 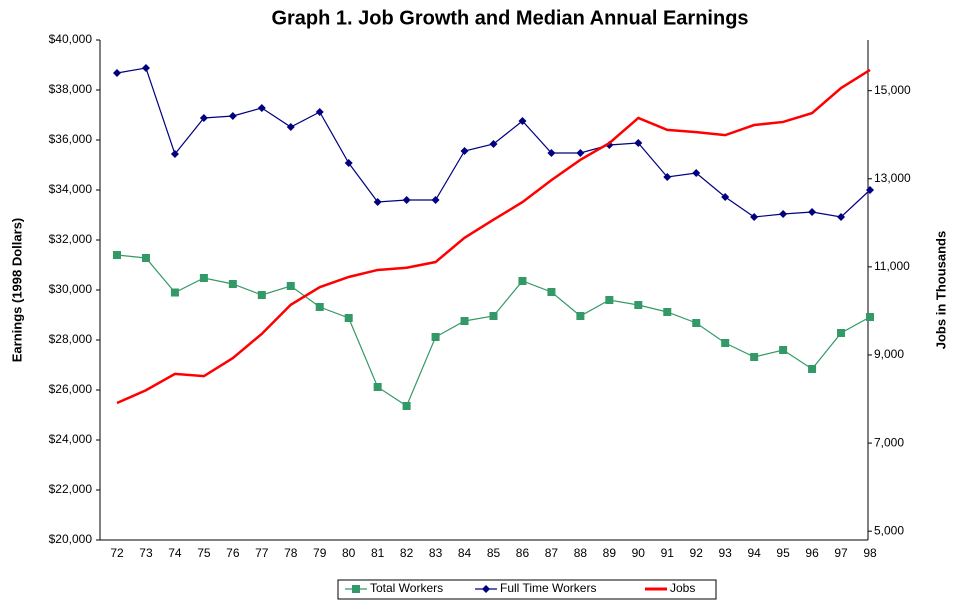 I want to click on x-tick-label: 87, so click(x=552, y=553).